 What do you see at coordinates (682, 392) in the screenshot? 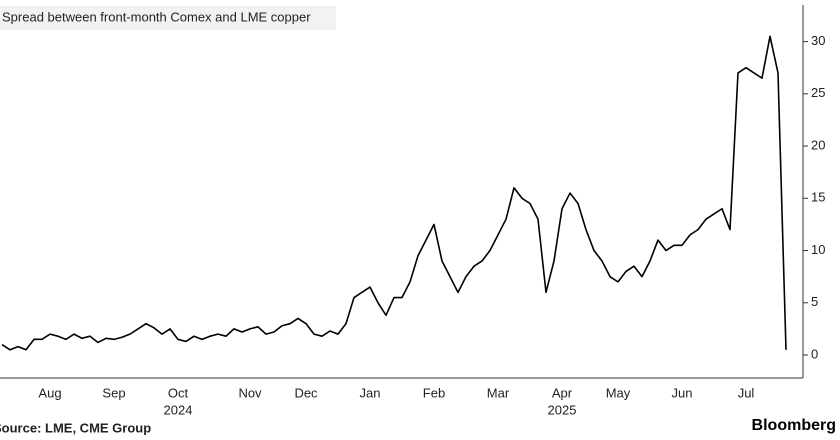
I see `x-tick-label: Jun` at bounding box center [682, 392].